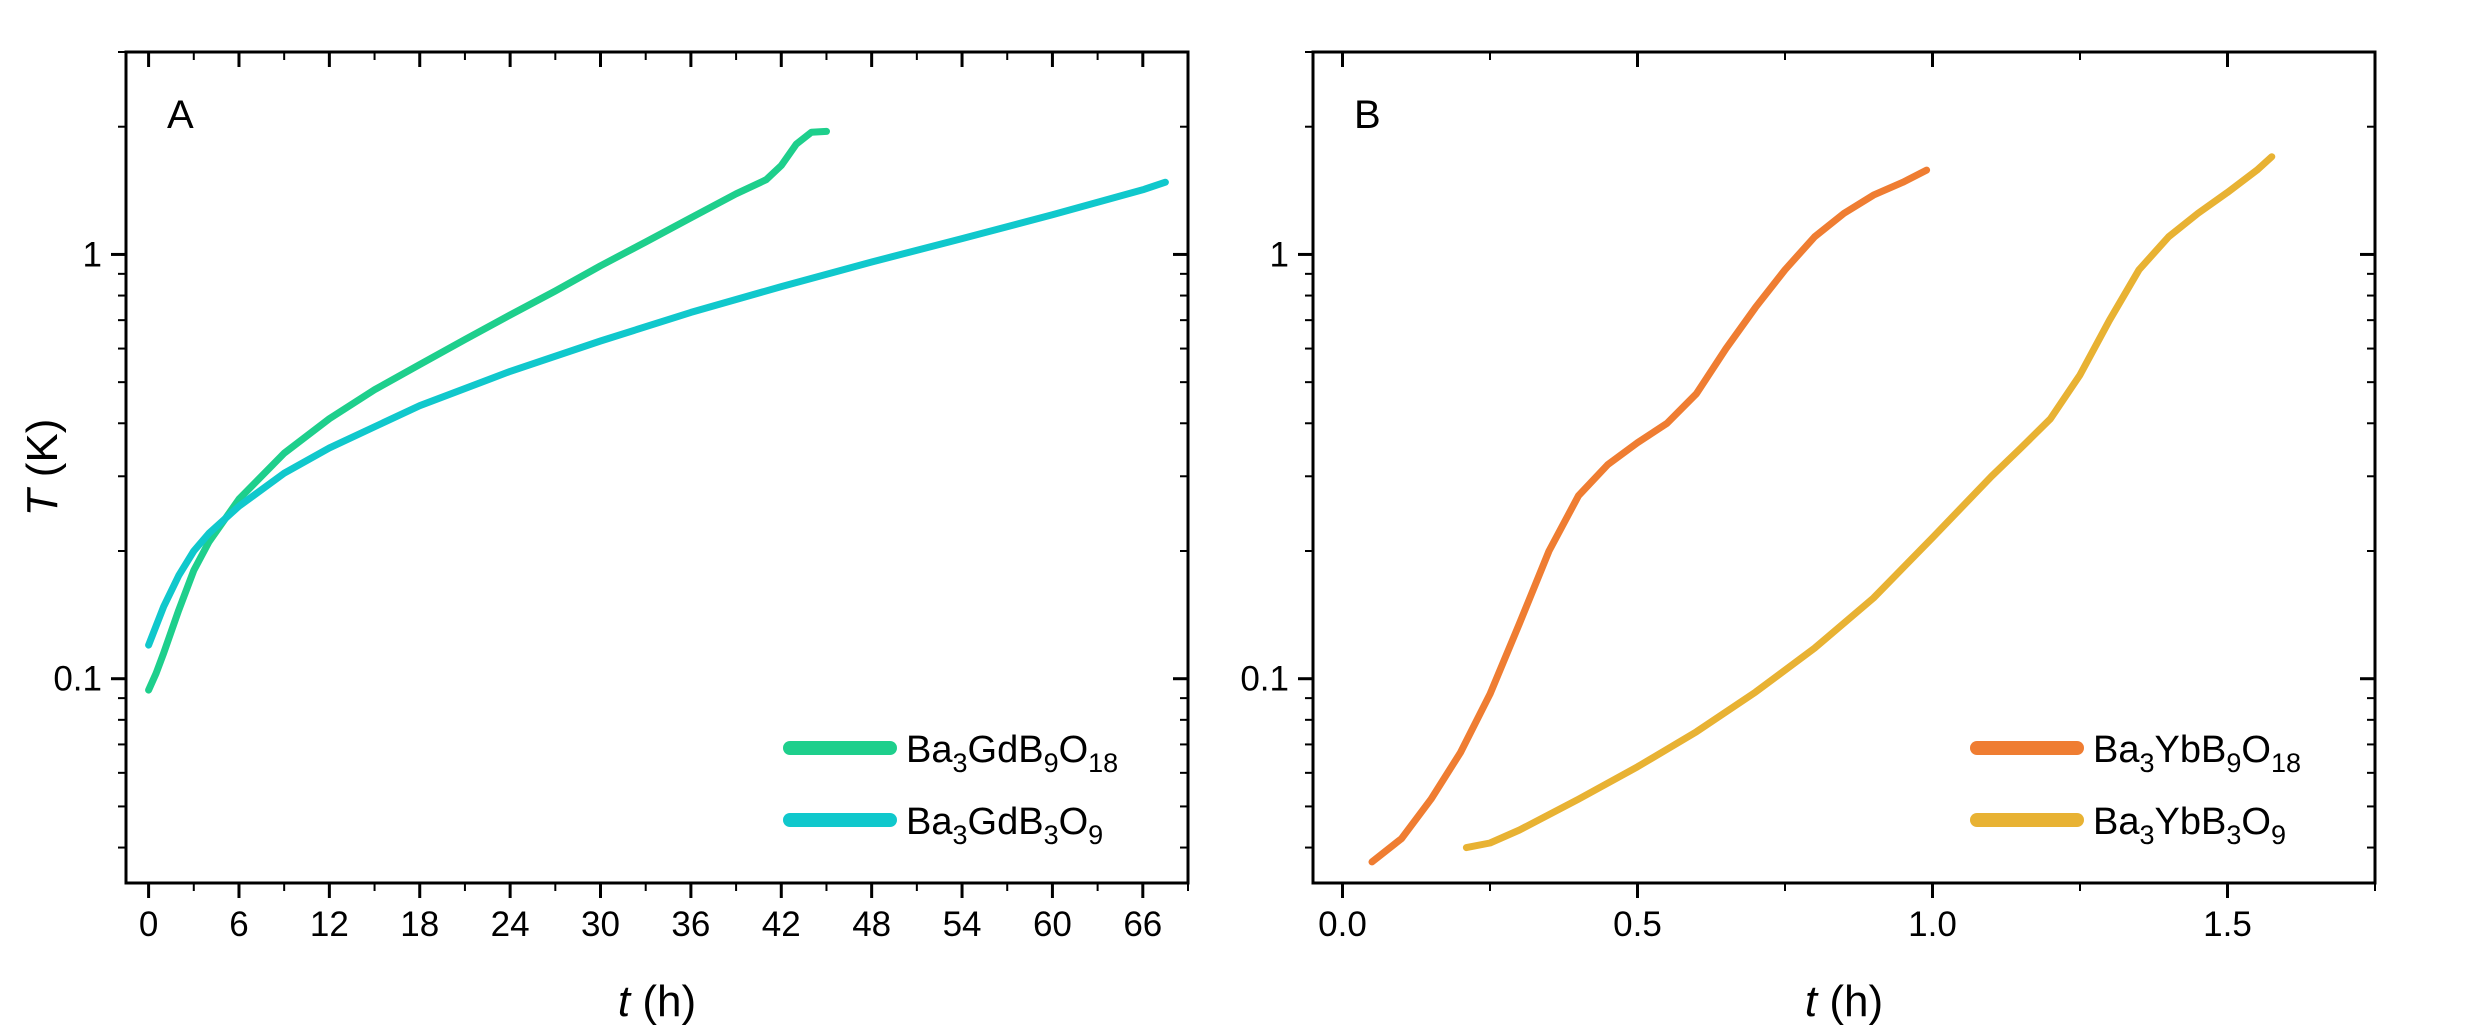 This screenshot has width=2480, height=1033. Describe the element at coordinates (2197, 753) in the screenshot. I see `legend-entry: Ba3YbB9O18` at that location.